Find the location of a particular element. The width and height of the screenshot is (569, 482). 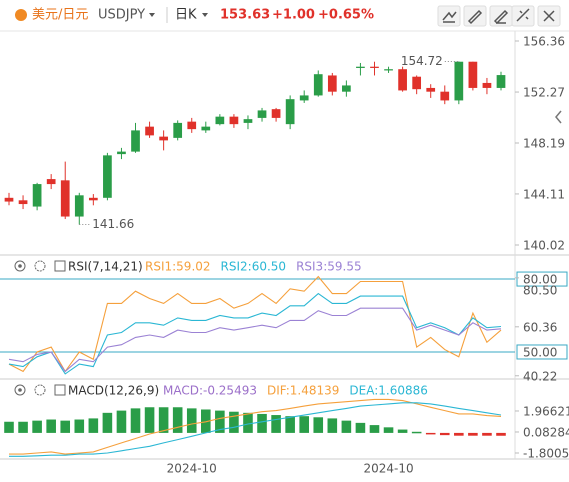

rsi-title: RSI(7,14,21) is located at coordinates (105, 267).